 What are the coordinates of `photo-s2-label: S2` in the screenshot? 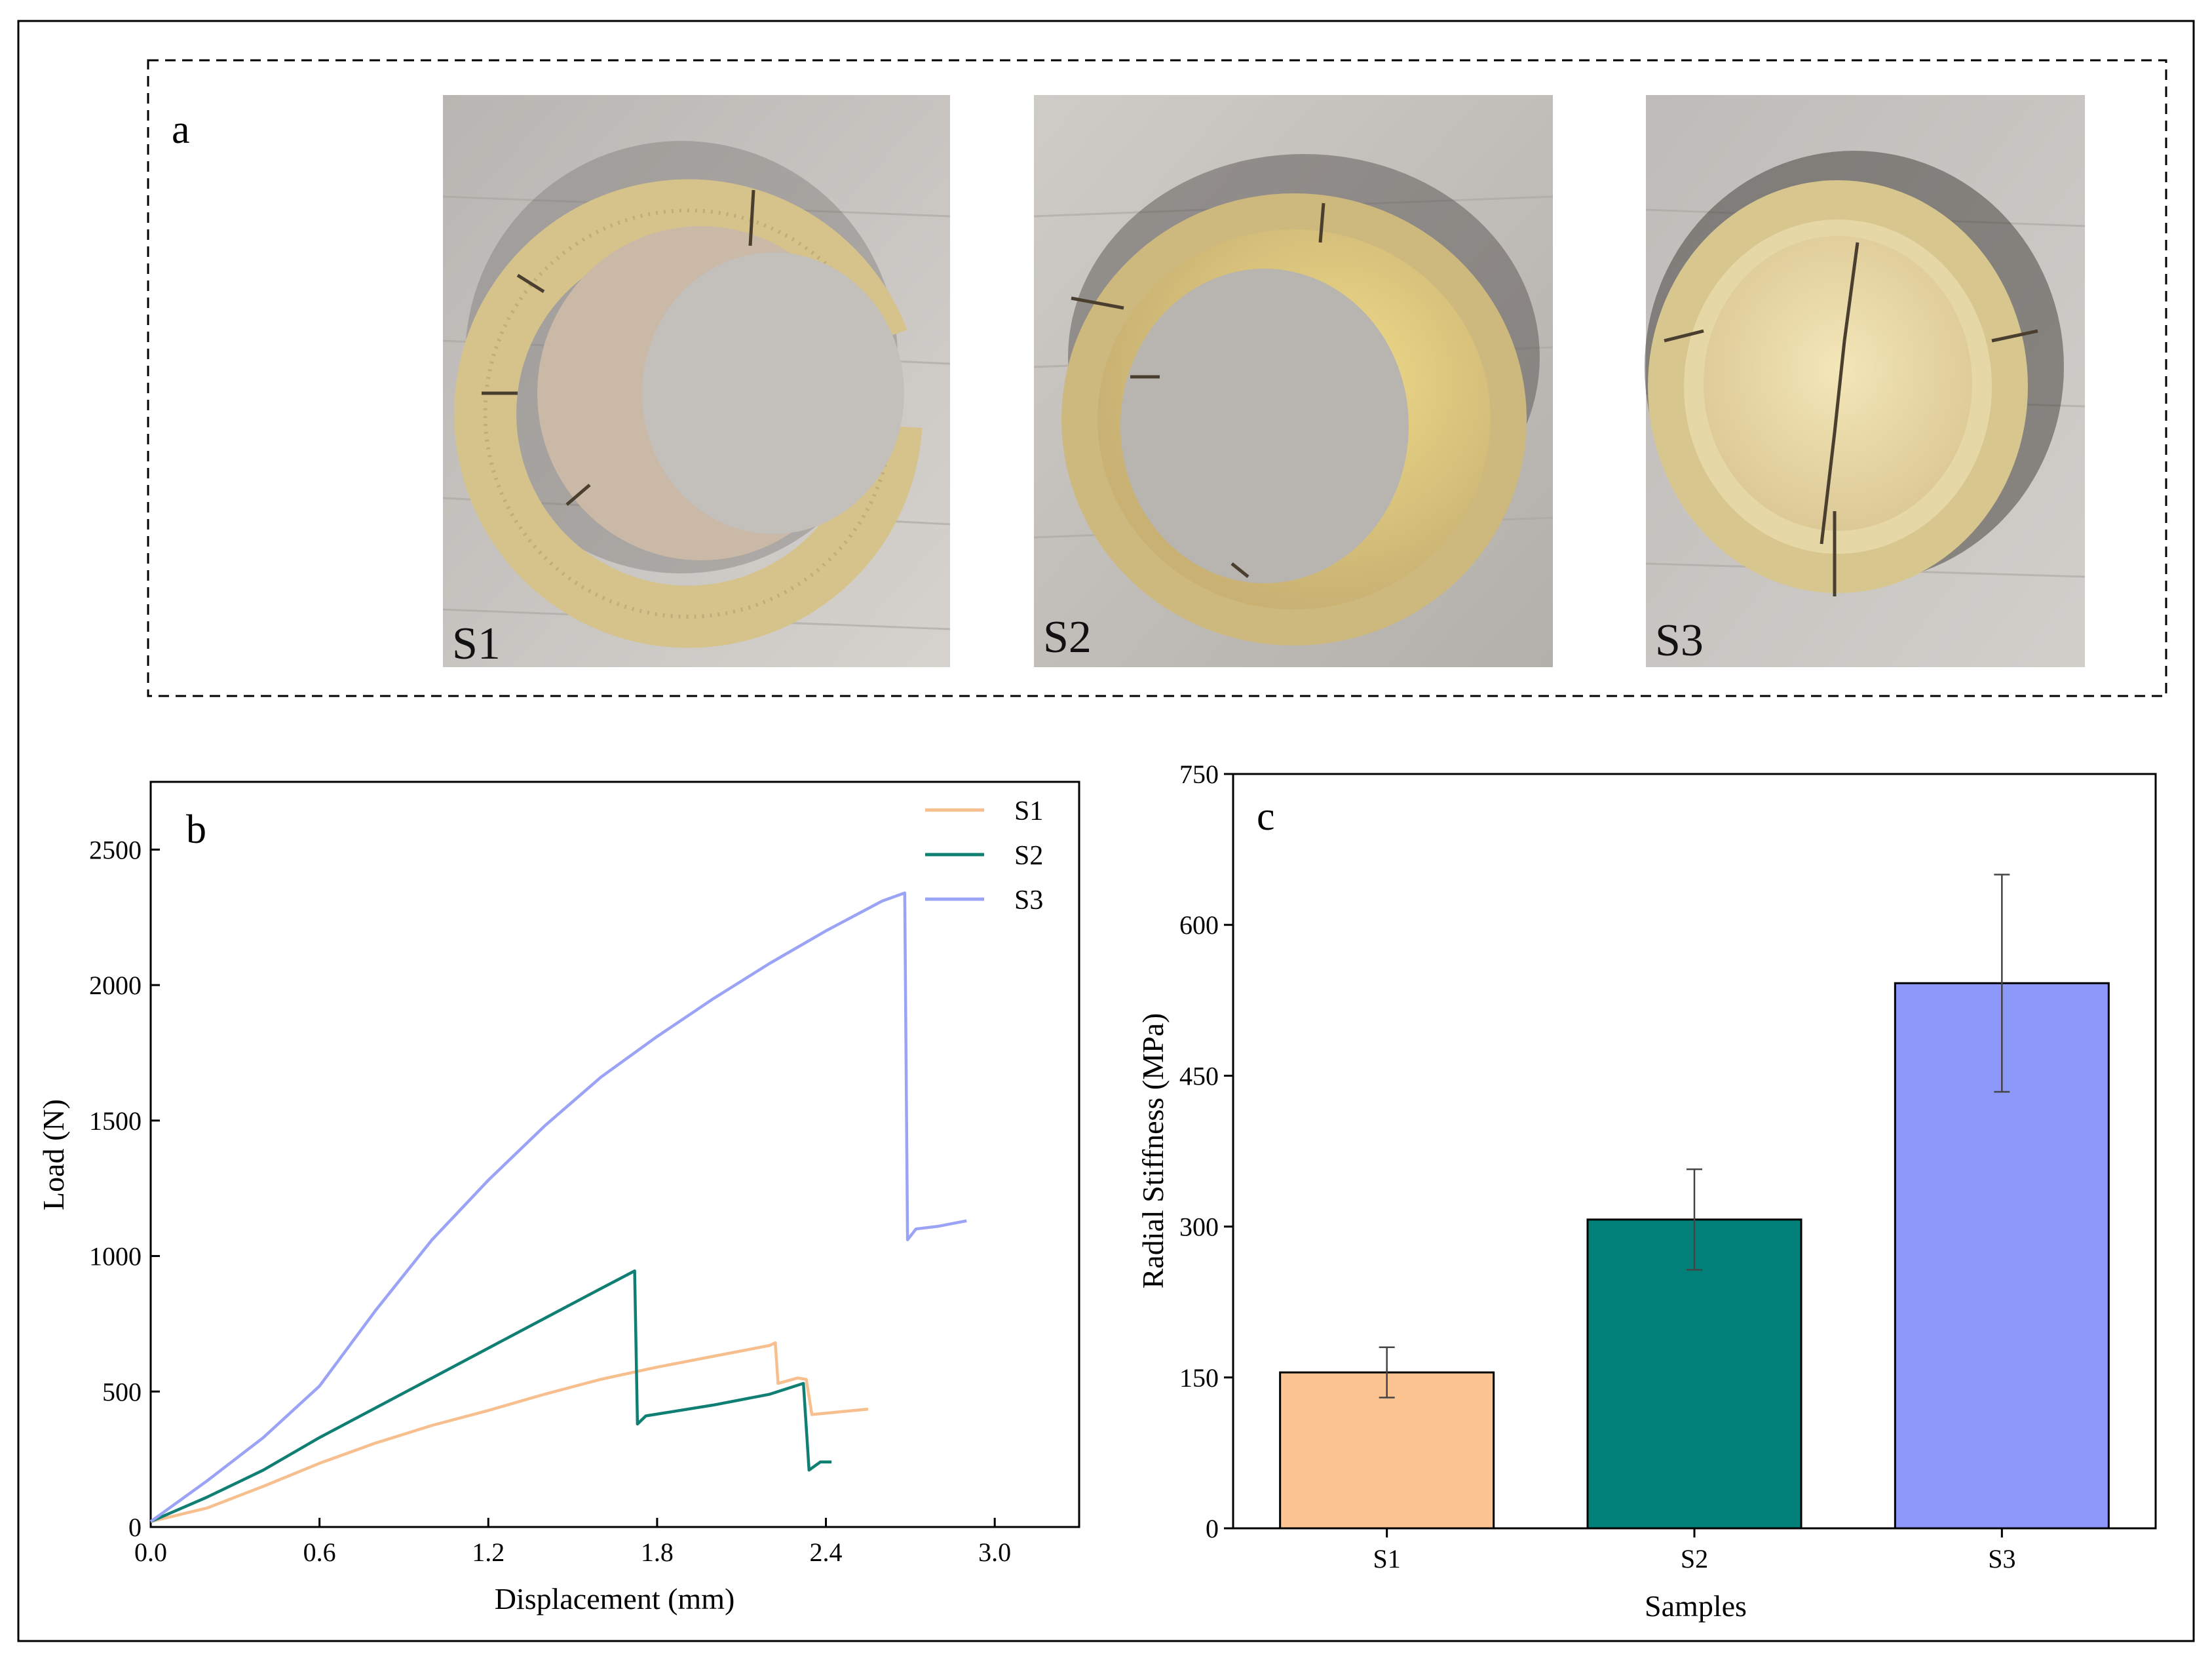 It's located at (1067, 638).